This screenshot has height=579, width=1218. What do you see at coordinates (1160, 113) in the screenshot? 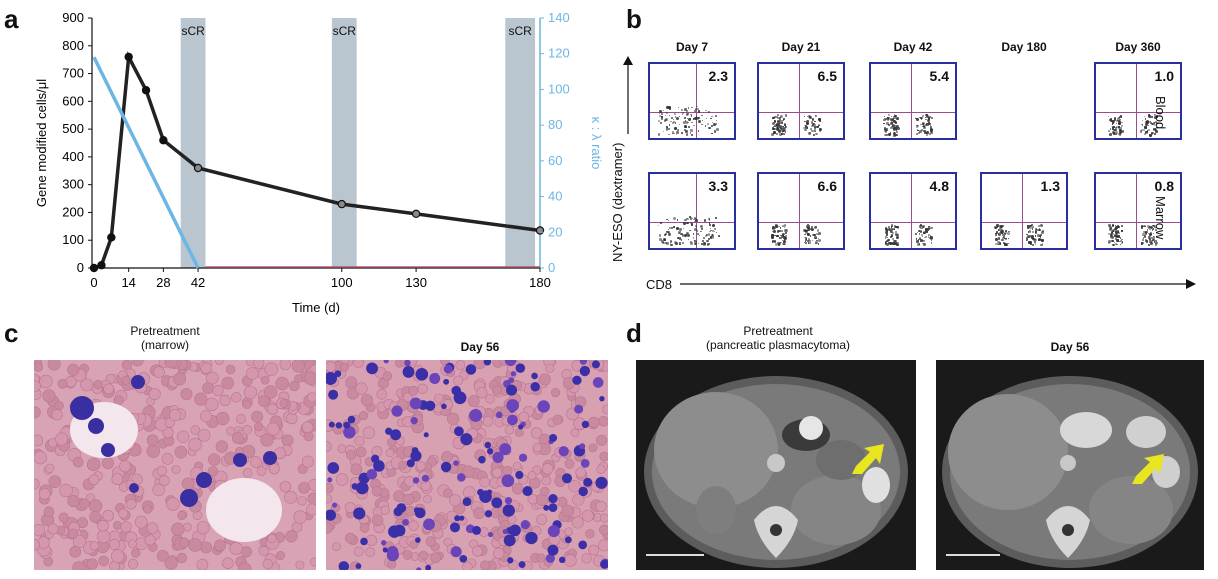
I see `row-label-blood: Blood` at bounding box center [1160, 113].